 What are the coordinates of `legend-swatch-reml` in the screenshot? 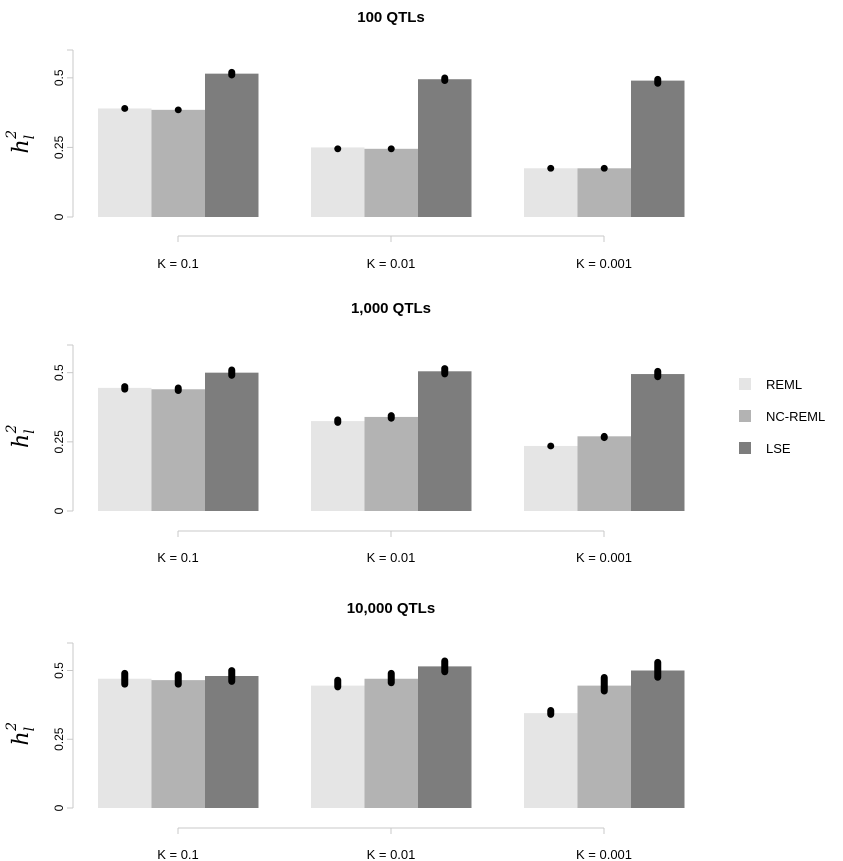 It's located at (745, 384).